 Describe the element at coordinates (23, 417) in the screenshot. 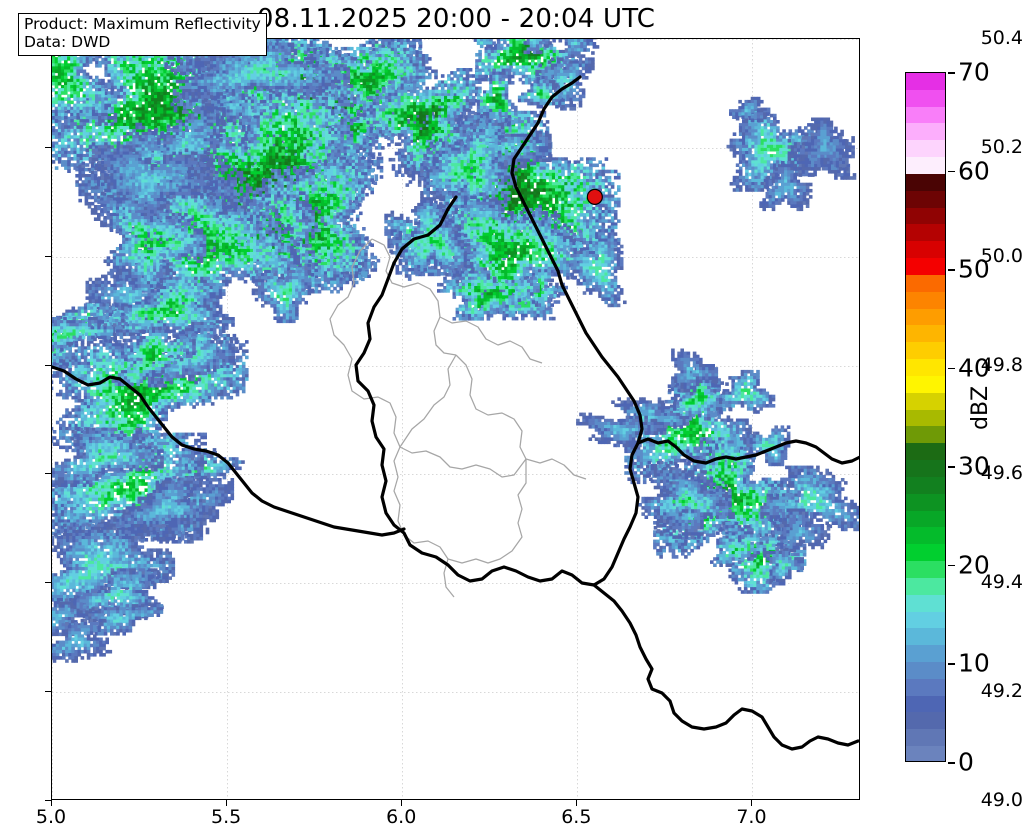

I see `y-axis-labels` at that location.